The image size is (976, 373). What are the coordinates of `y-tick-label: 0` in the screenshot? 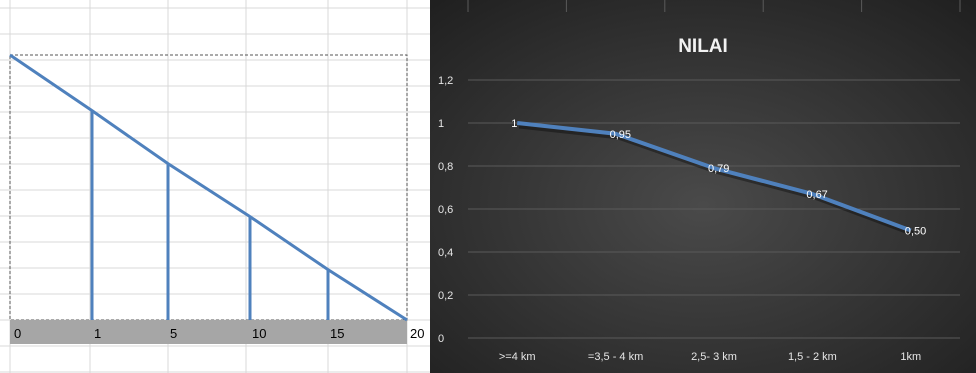 It's located at (441, 339).